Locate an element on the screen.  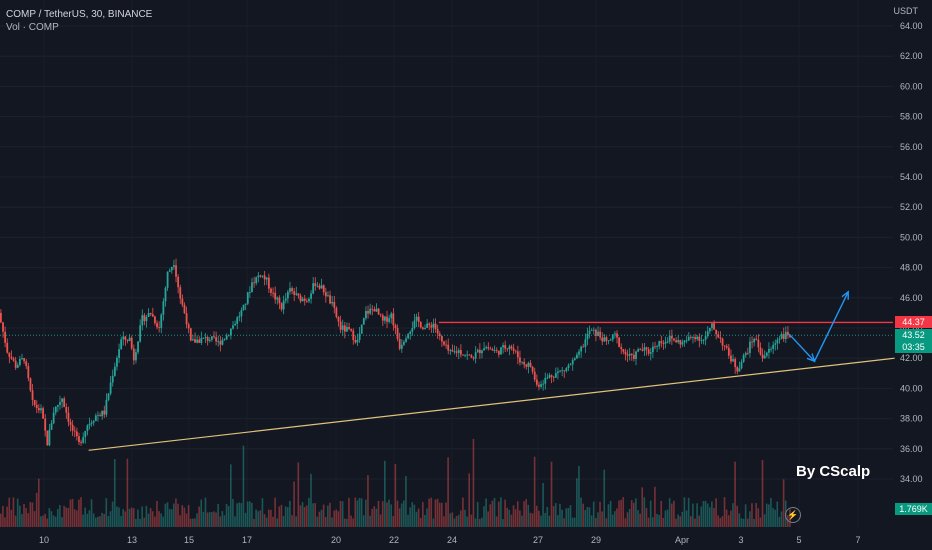
volume-label: Vol · COMP is located at coordinates (32, 27).